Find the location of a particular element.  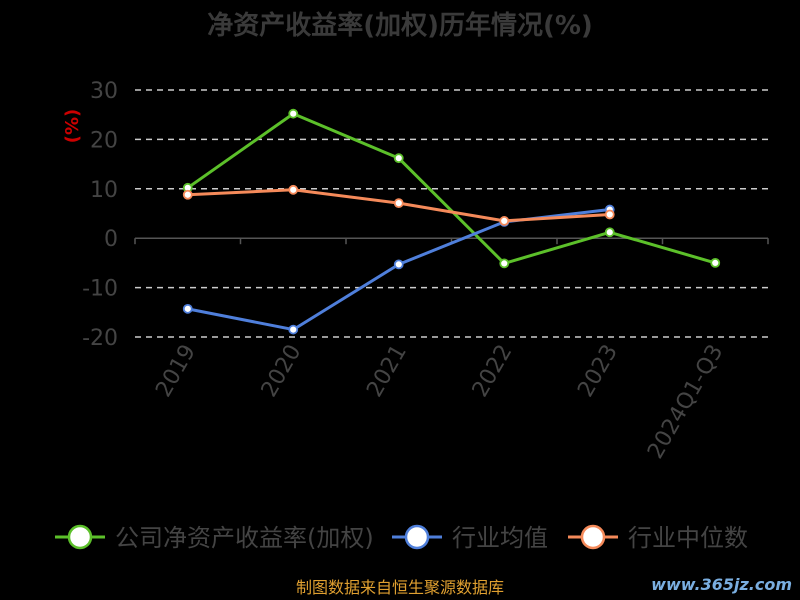

legend-item: 公司净资产收益率(加权) is located at coordinates (214, 538).